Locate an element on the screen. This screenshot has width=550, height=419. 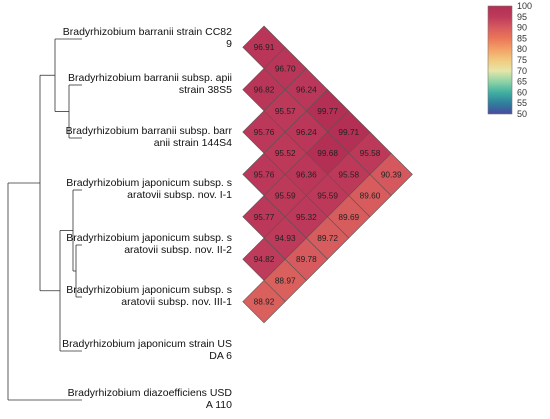
heatmap-cell-value: 88.92 is located at coordinates (264, 302).